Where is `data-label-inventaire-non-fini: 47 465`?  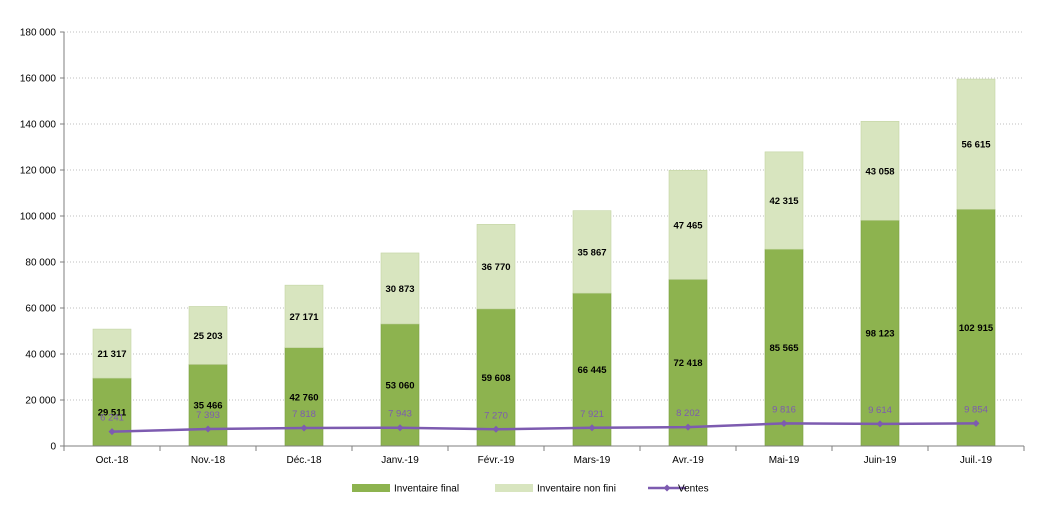
data-label-inventaire-non-fini: 47 465 is located at coordinates (688, 225).